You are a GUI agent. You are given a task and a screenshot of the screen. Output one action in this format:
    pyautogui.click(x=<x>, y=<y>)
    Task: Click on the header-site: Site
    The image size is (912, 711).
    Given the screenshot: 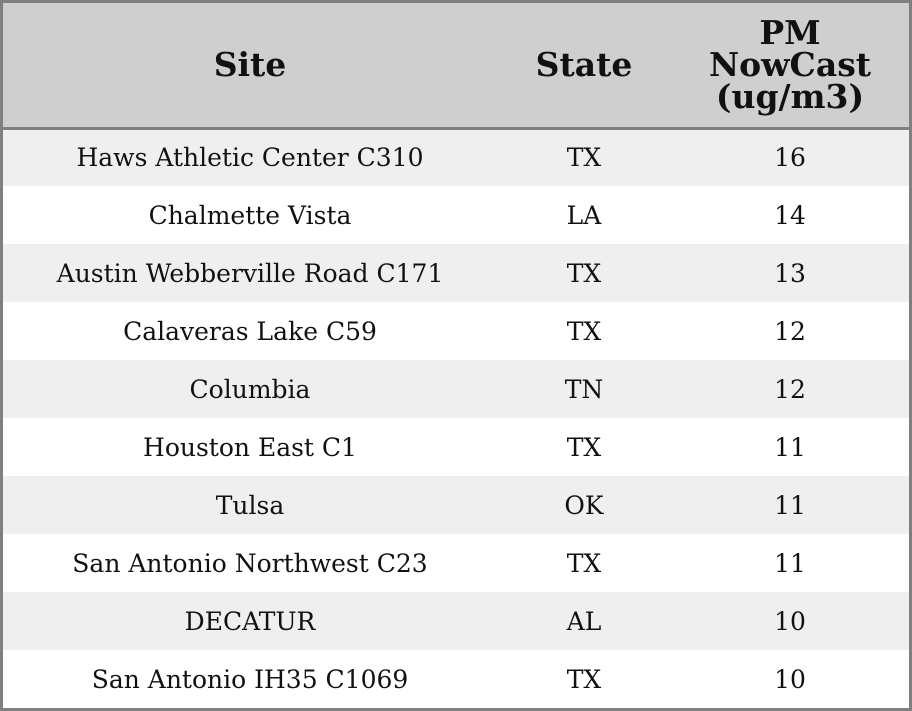 What is the action you would take?
    pyautogui.click(x=250, y=66)
    